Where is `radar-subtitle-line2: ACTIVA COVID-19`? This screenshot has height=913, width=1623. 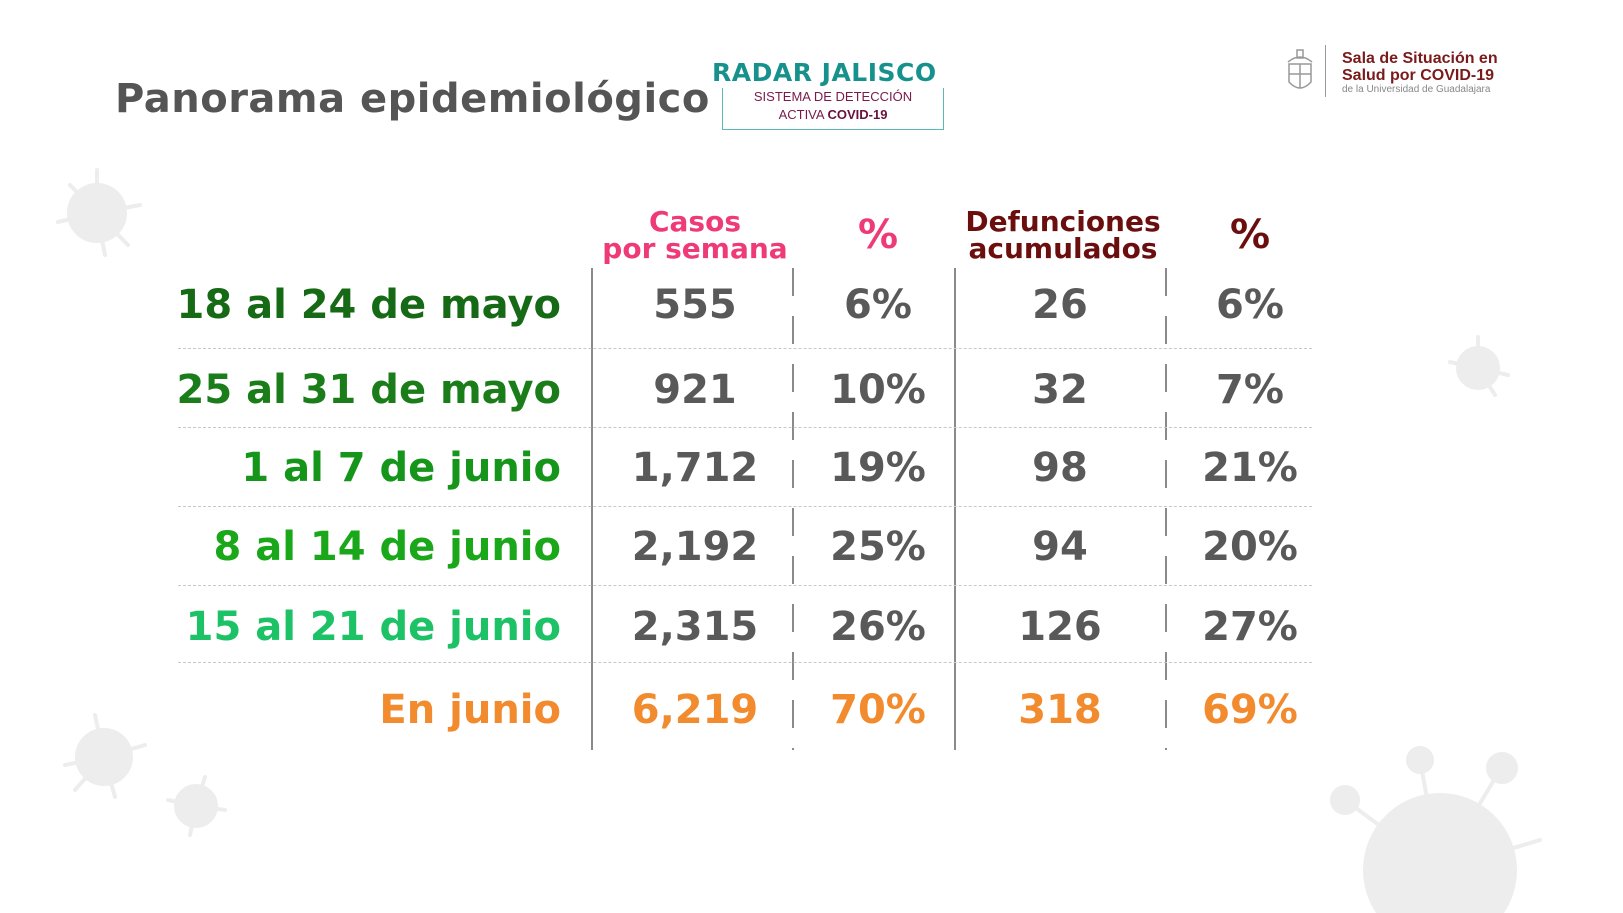
radar-subtitle-line2: ACTIVA COVID-19 is located at coordinates (833, 115).